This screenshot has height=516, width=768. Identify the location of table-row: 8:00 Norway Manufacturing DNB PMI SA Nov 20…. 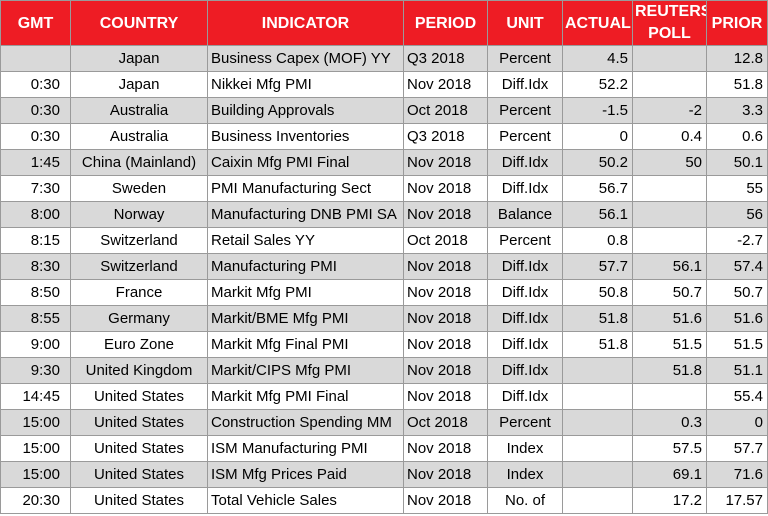
(384, 214).